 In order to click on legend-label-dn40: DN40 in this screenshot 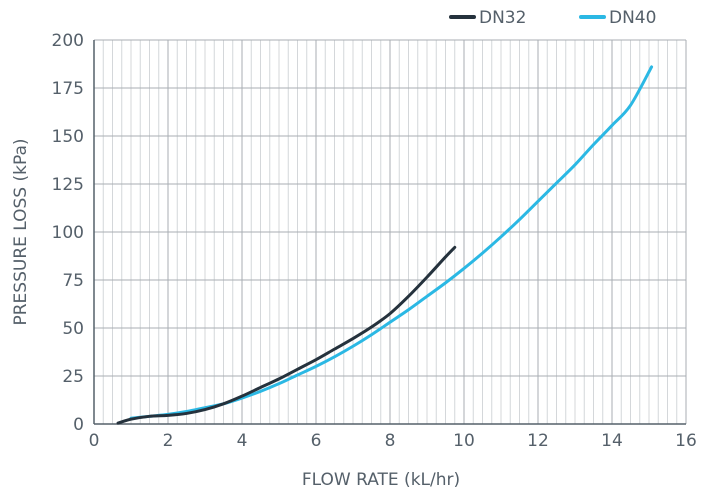, I will do `click(632, 18)`.